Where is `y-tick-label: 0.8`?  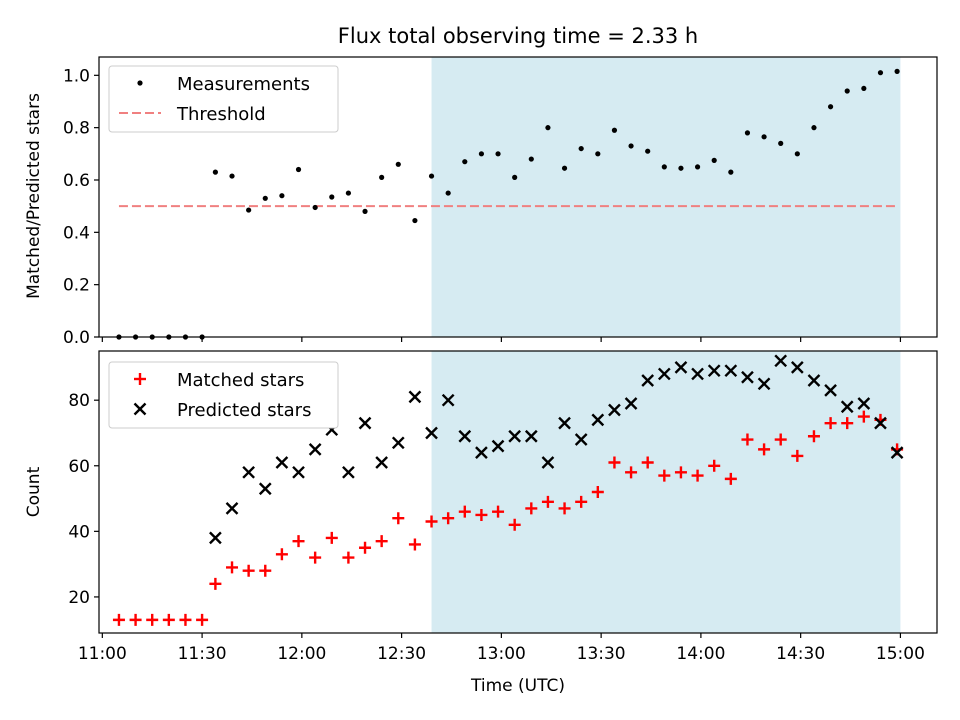 y-tick-label: 0.8 is located at coordinates (76, 129).